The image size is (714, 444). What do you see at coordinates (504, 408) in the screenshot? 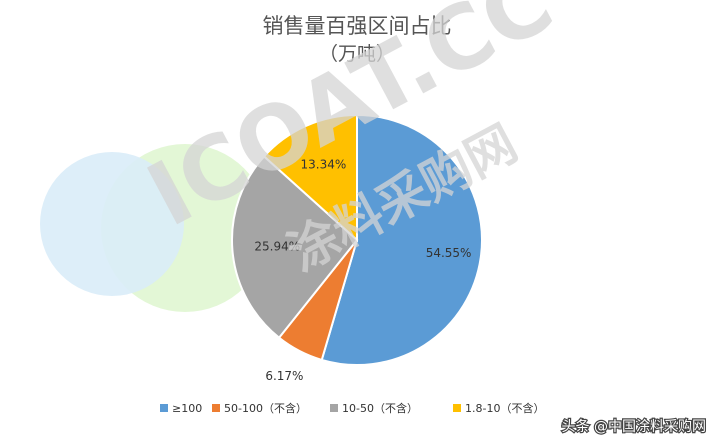
I see `legend-label-1-8-10: 1.8-10（不含）` at bounding box center [504, 408].